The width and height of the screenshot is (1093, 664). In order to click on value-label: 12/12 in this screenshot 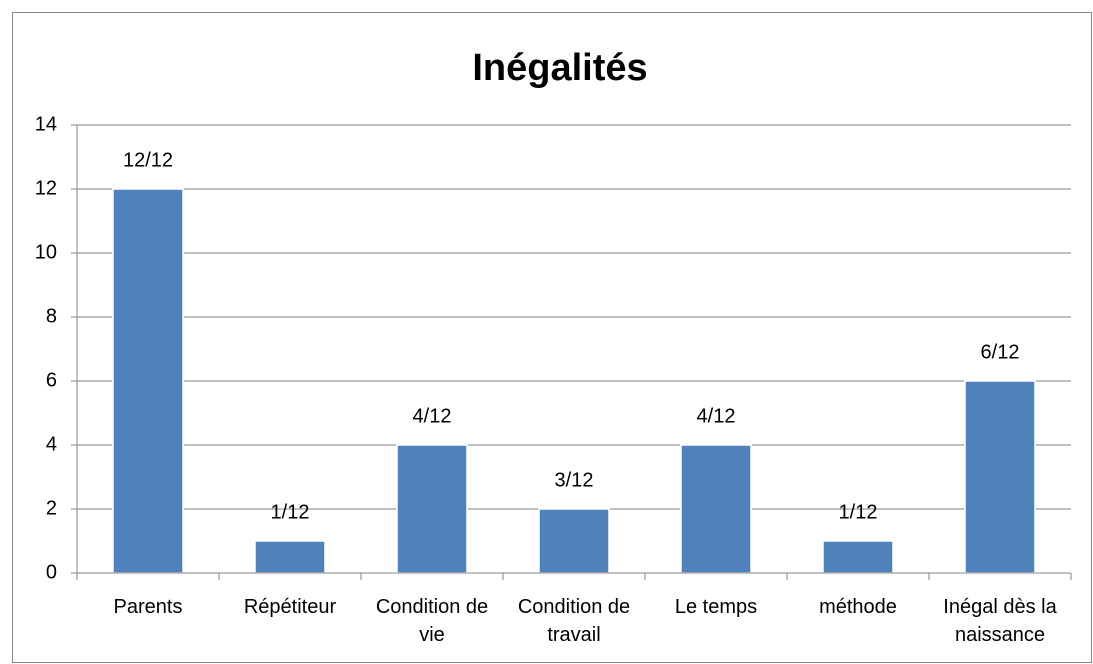, I will do `click(148, 160)`.